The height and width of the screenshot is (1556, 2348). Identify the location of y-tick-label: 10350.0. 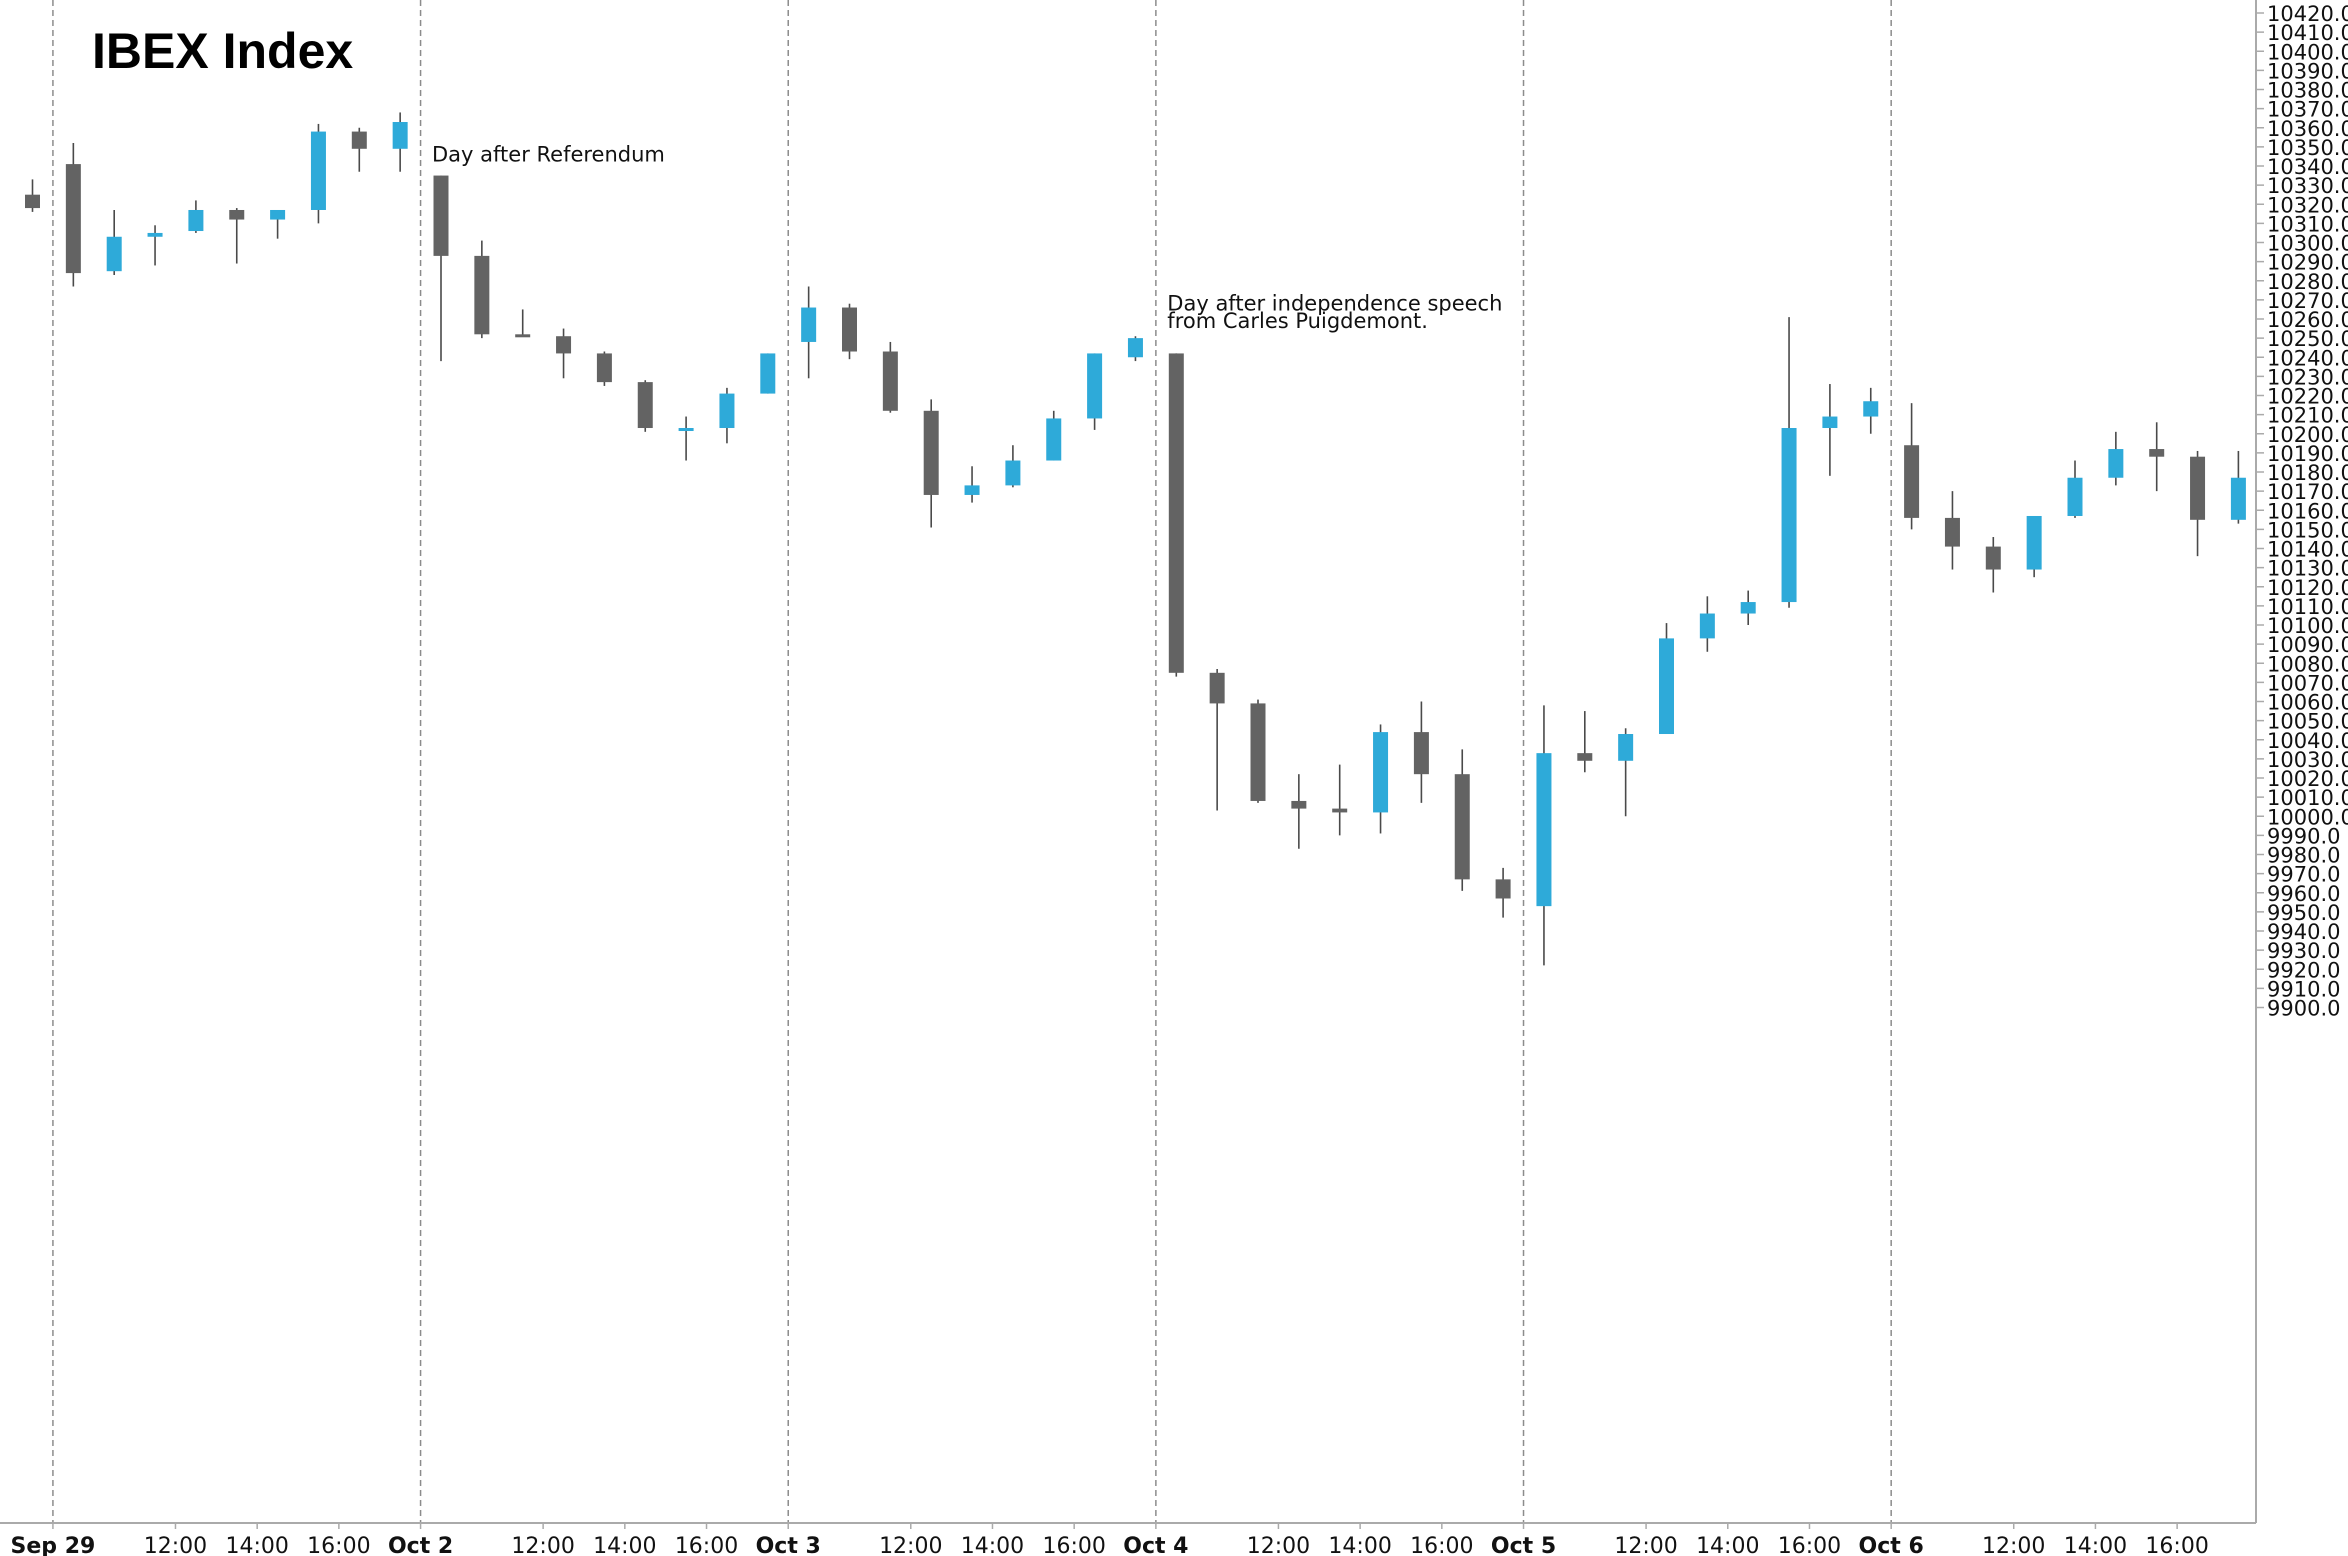
(2307, 148).